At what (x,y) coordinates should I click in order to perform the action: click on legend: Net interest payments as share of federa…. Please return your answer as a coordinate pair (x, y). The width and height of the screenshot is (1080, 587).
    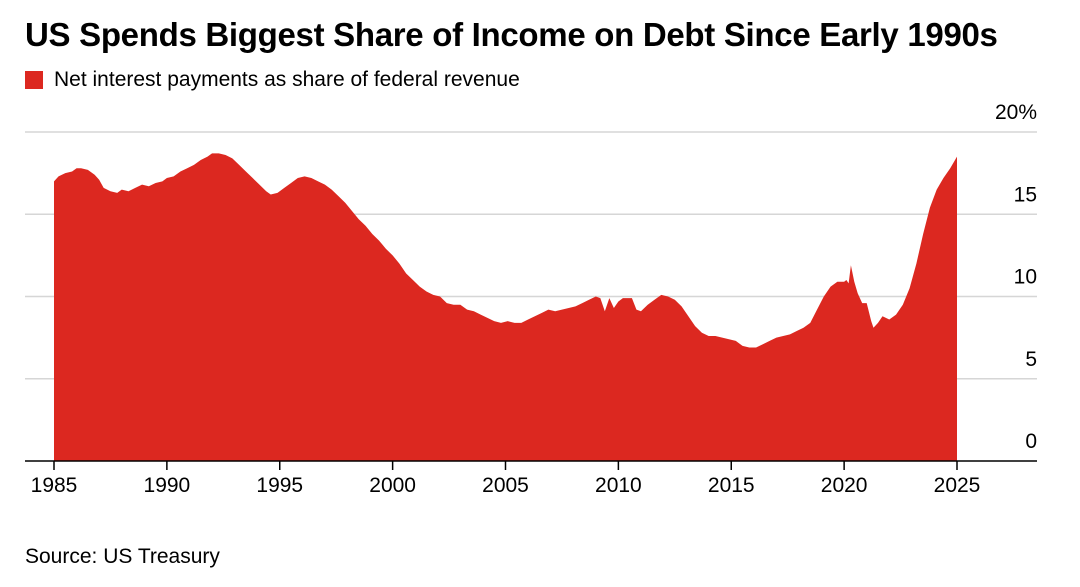
    Looking at the image, I should click on (272, 80).